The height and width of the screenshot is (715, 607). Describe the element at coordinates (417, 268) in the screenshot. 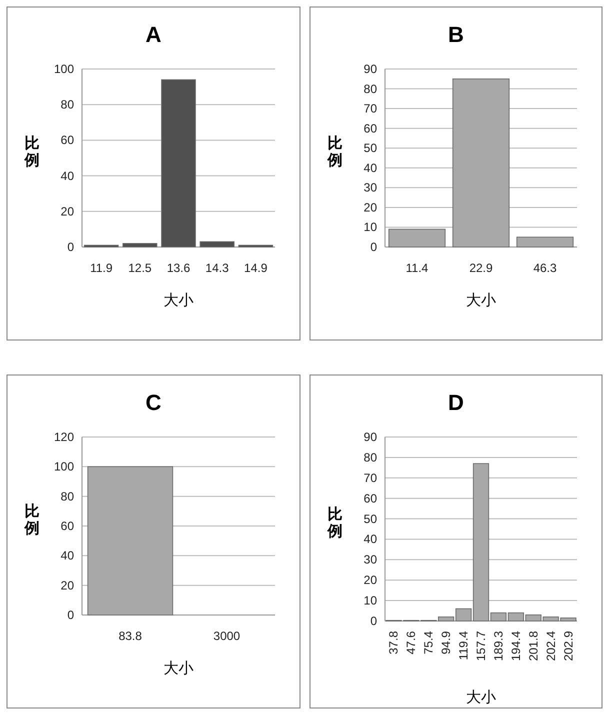

I see `x-tick-label: 11.4` at that location.